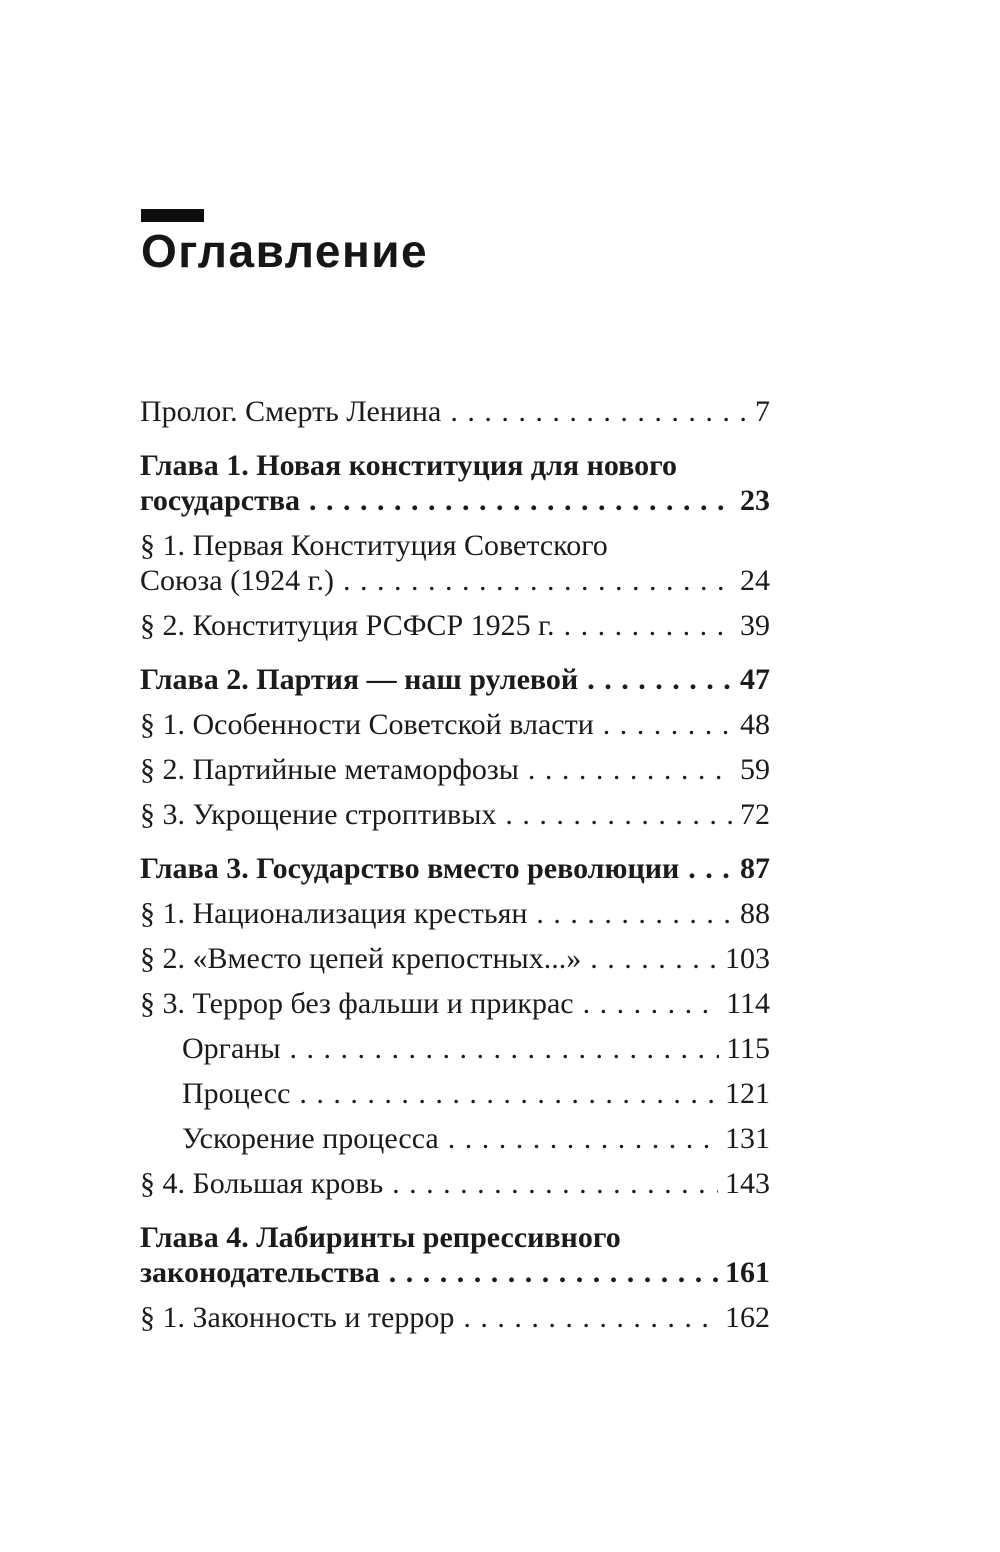 The height and width of the screenshot is (1552, 1000). Describe the element at coordinates (329, 769) in the screenshot. I see `toc-entry-title: § 2. Партийные метаморфозы` at that location.